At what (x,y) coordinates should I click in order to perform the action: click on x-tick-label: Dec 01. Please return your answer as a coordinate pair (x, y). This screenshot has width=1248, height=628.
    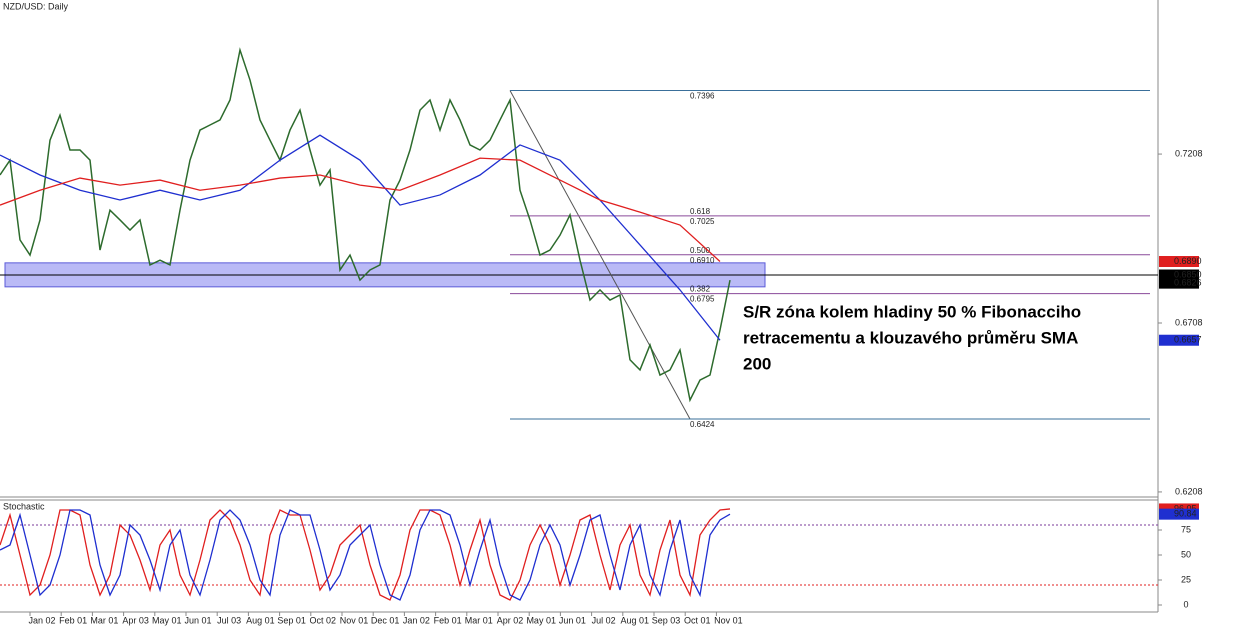
    Looking at the image, I should click on (385, 620).